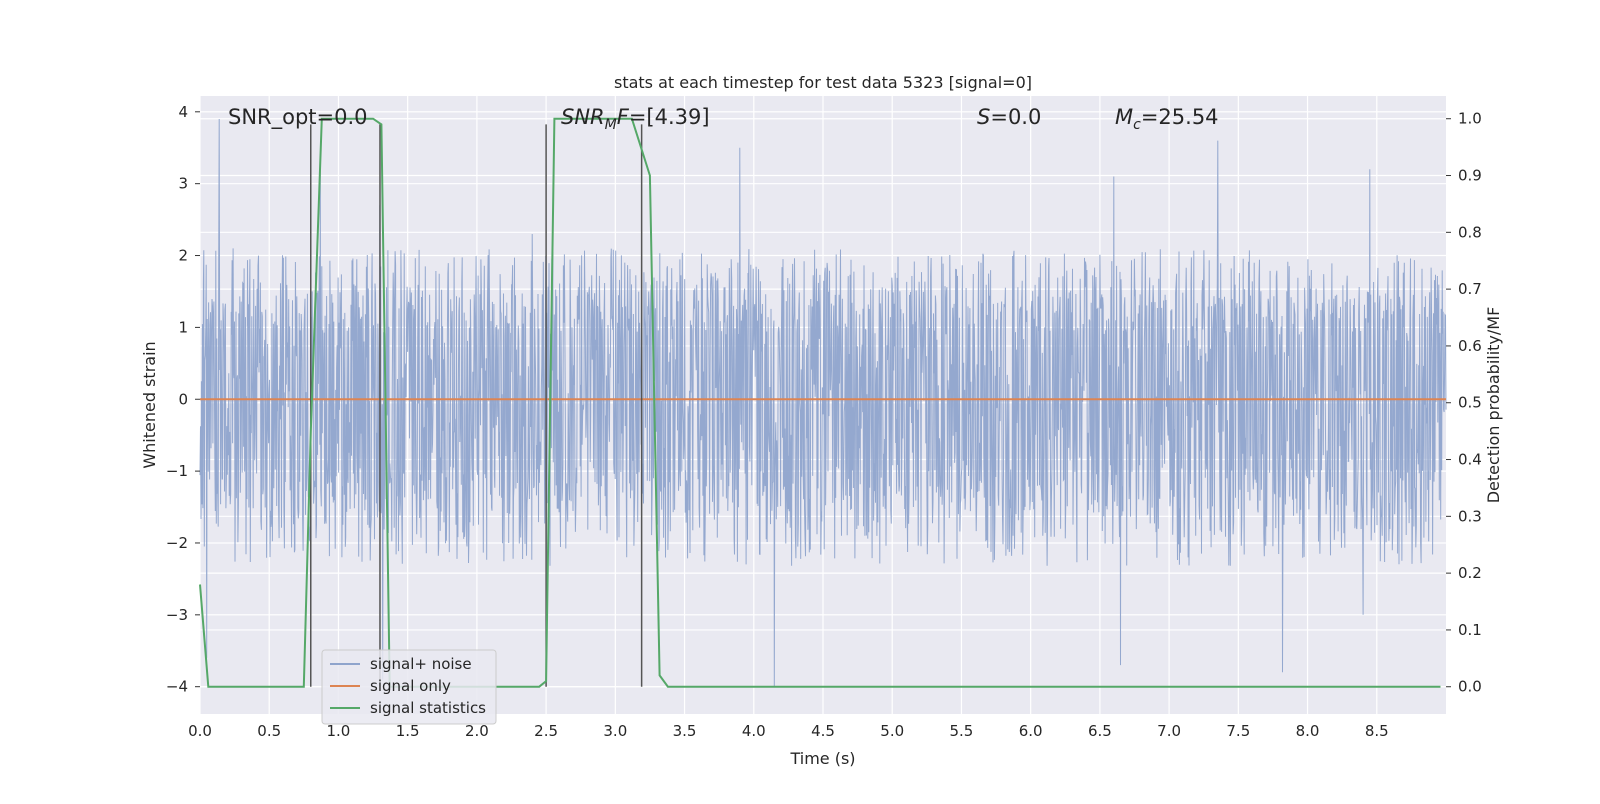 This screenshot has width=1600, height=804. I want to click on s-symbol: S, so click(983, 117).